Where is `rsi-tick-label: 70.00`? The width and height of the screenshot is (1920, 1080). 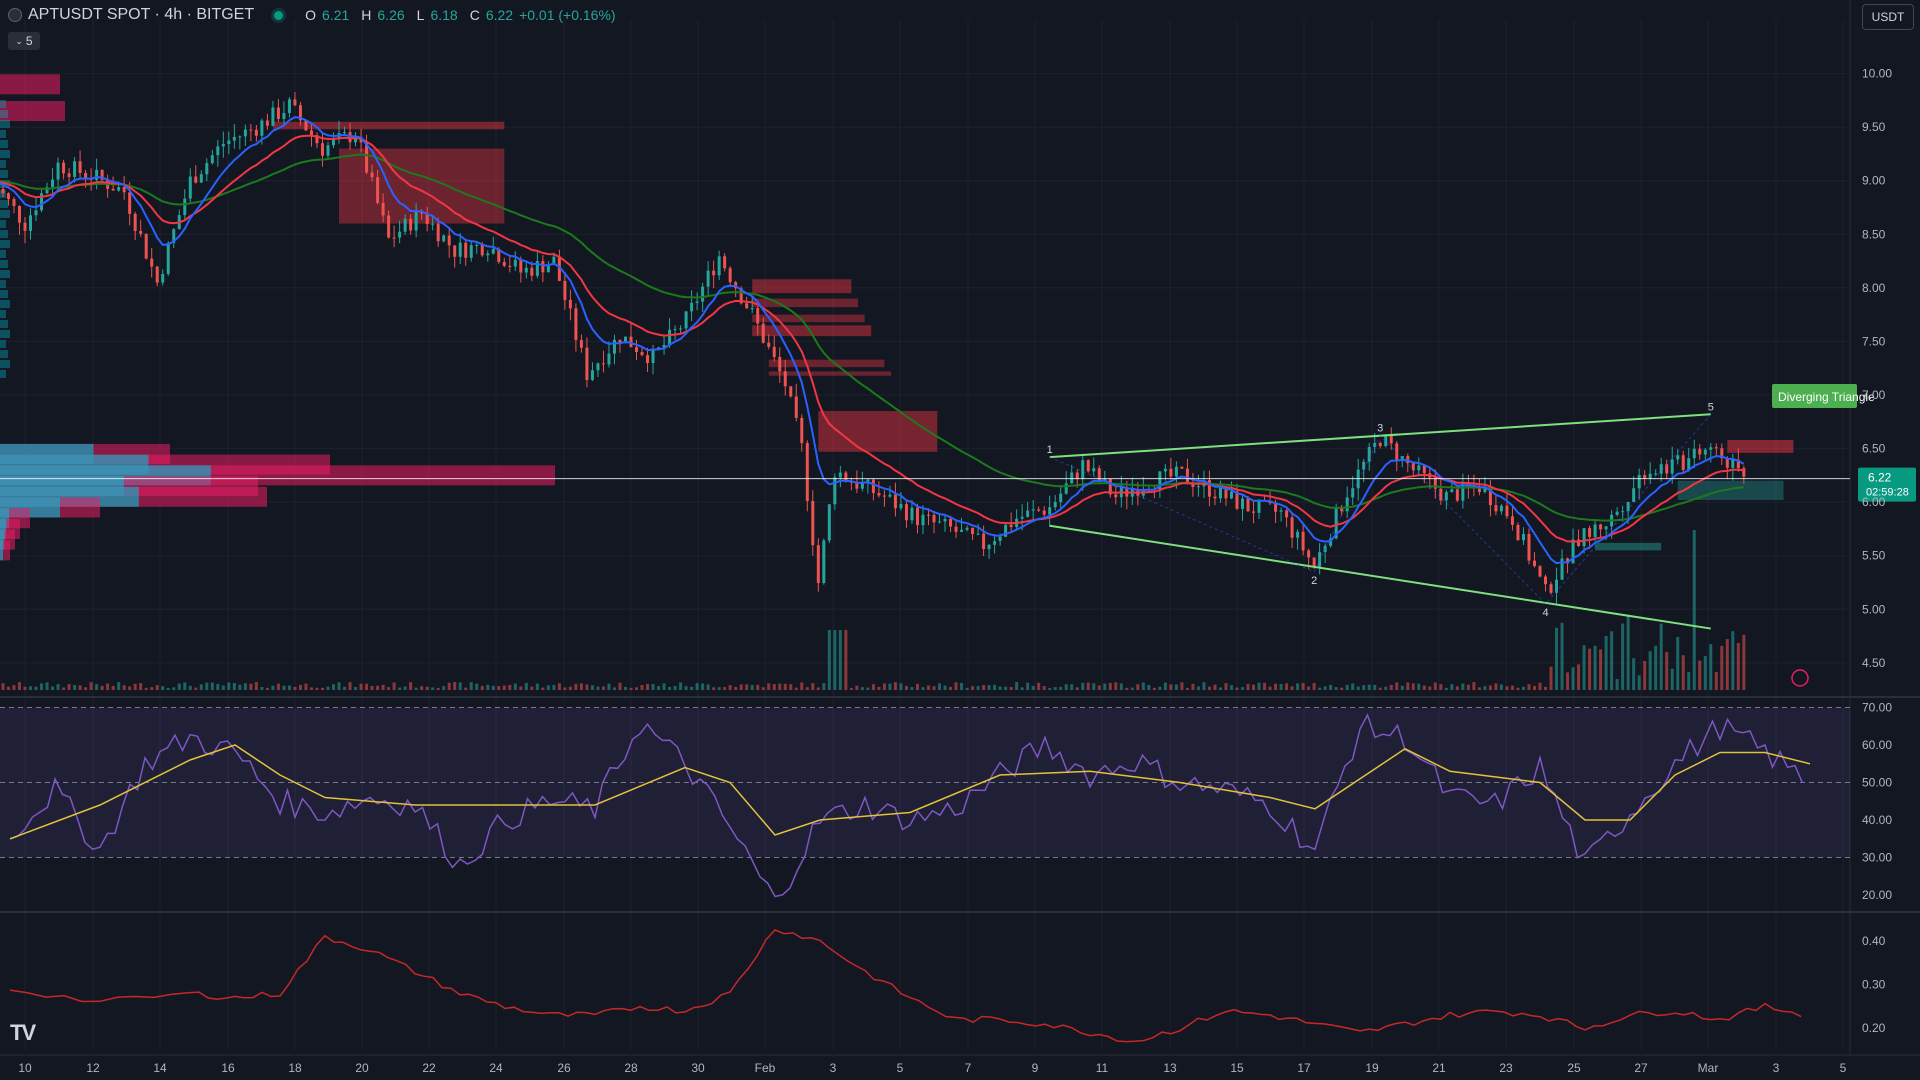 rsi-tick-label: 70.00 is located at coordinates (1877, 708).